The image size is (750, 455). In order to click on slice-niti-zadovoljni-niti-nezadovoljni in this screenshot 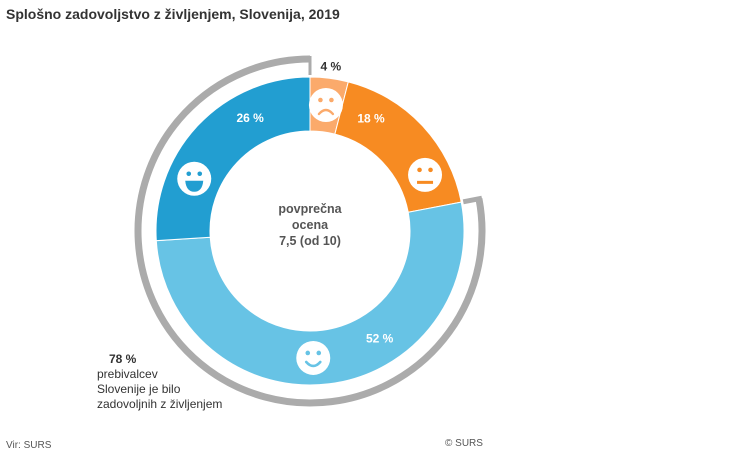, I will do `click(398, 147)`.